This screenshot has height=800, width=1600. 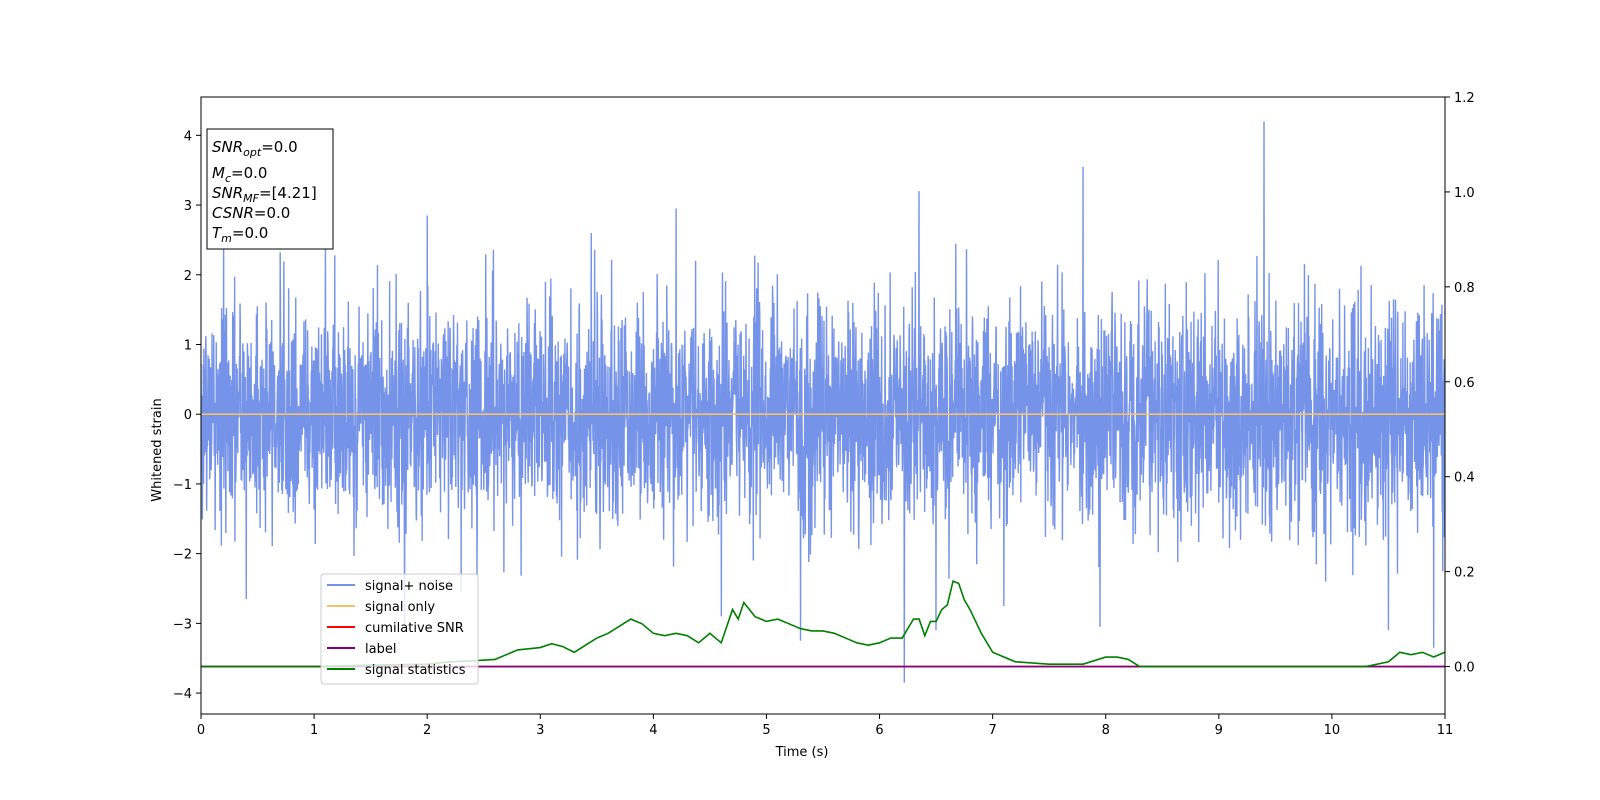 What do you see at coordinates (414, 628) in the screenshot?
I see `legend-label-cumilative-snr: cumilative SNR` at bounding box center [414, 628].